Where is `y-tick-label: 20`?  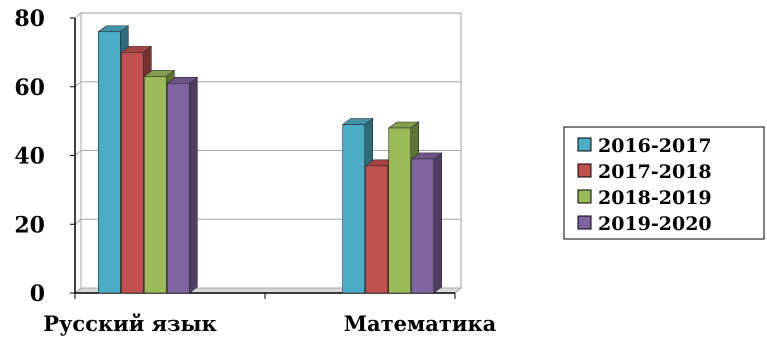 y-tick-label: 20 is located at coordinates (29, 225).